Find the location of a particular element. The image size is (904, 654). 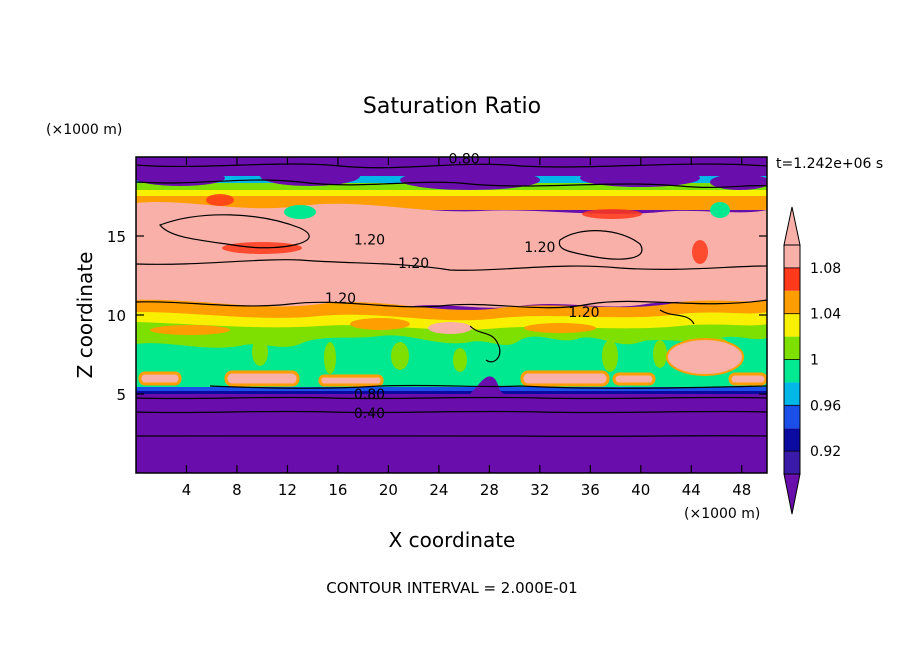

z-unit-label: (×1000 m) is located at coordinates (84, 130).